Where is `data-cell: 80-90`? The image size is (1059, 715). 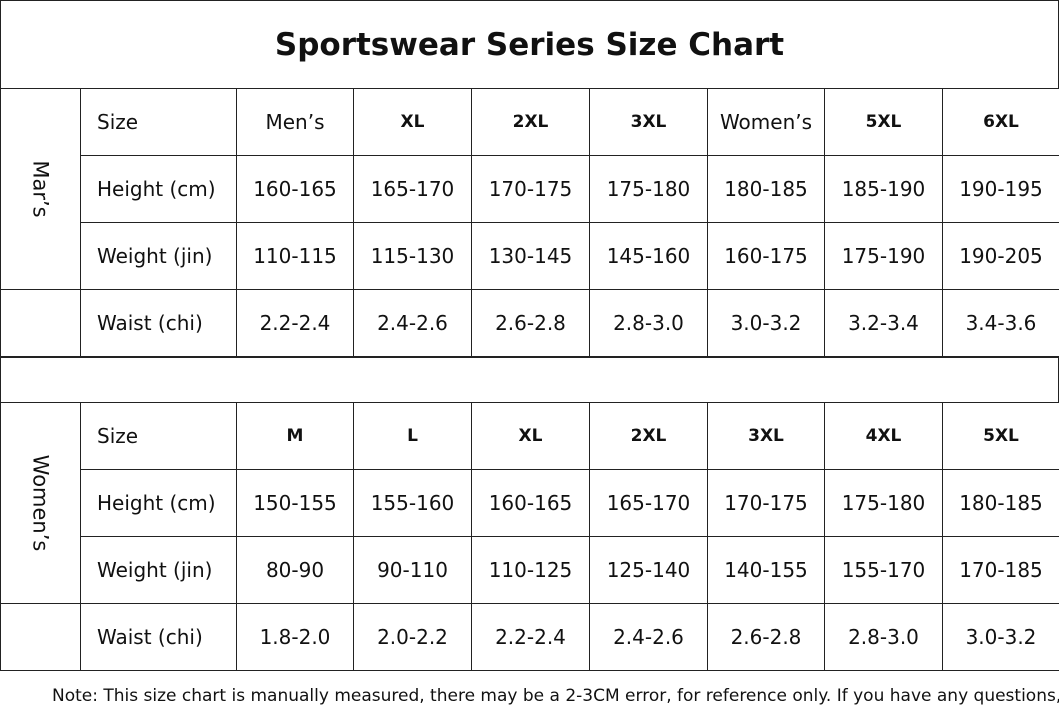
data-cell: 80-90 is located at coordinates (295, 570).